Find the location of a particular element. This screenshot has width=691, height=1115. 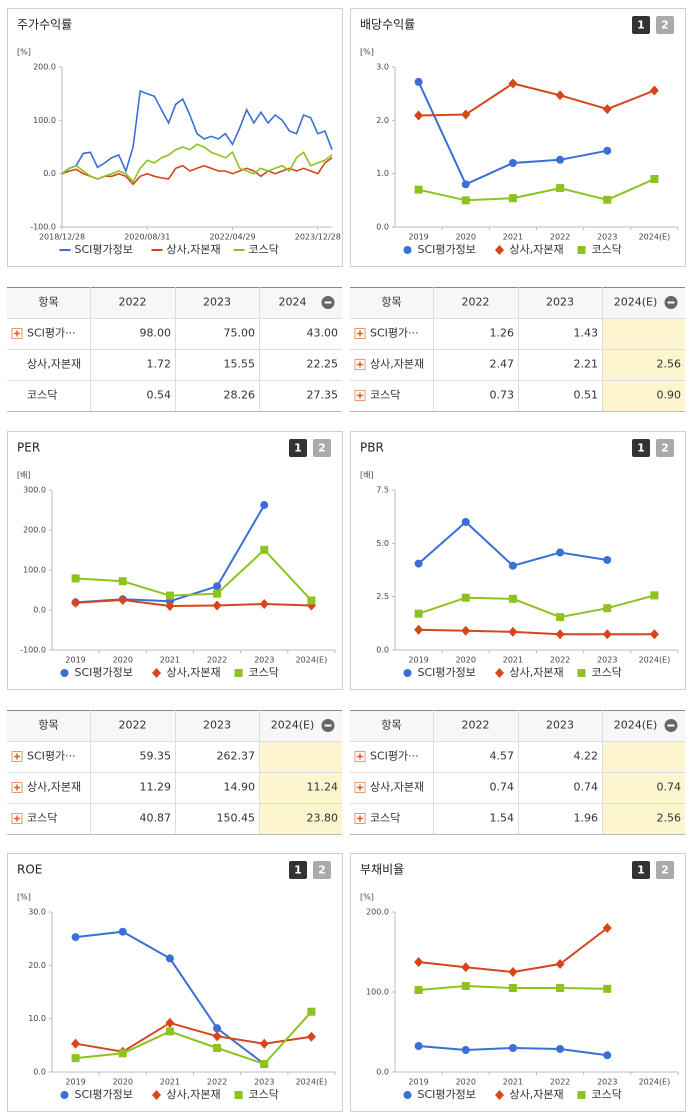

table-cell: 0.54 is located at coordinates (159, 395).